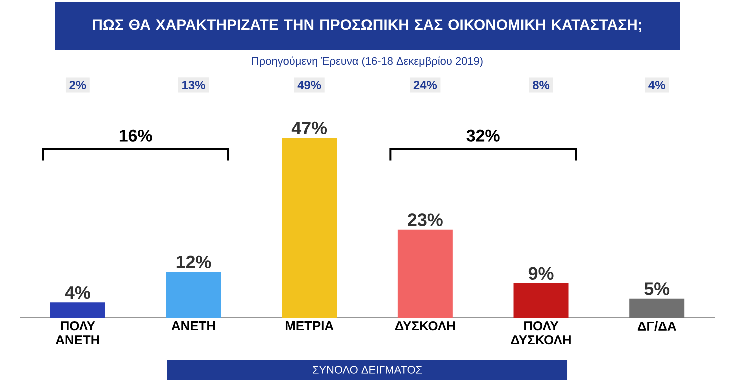 The height and width of the screenshot is (380, 735). What do you see at coordinates (310, 85) in the screenshot?
I see `text: 49%` at bounding box center [310, 85].